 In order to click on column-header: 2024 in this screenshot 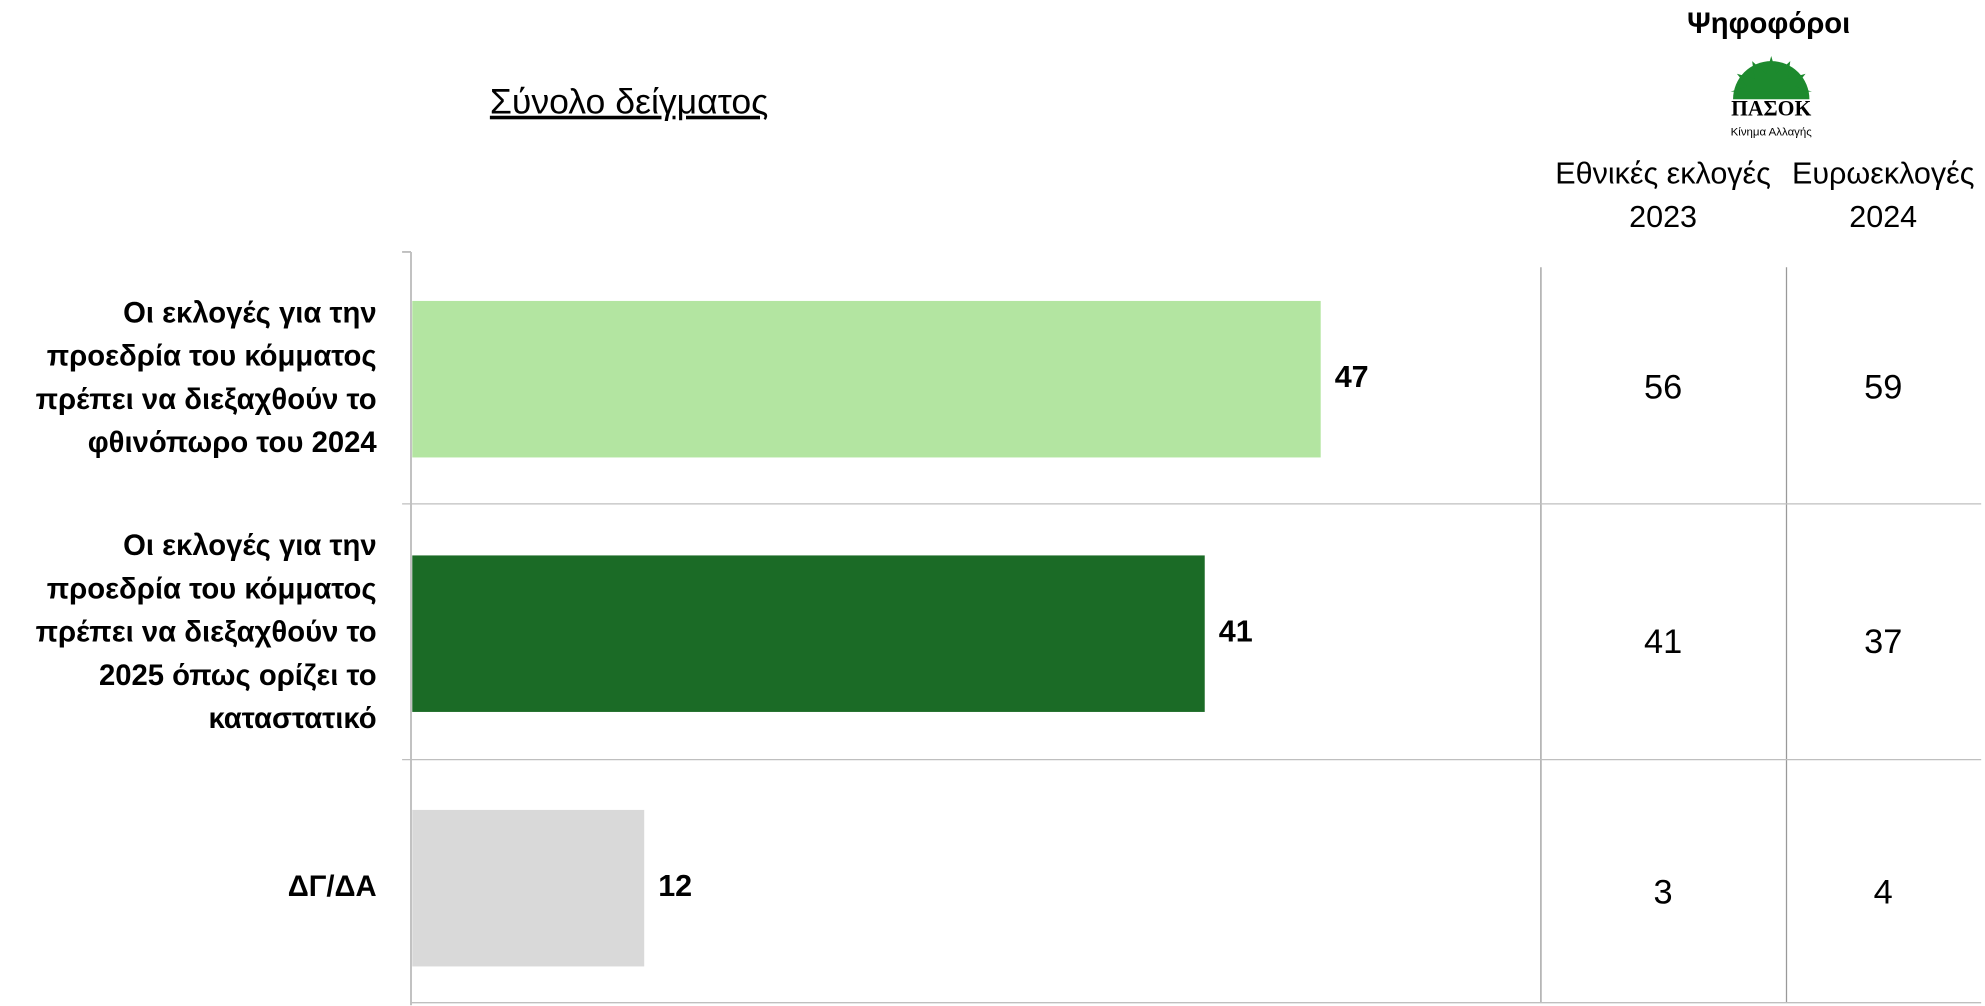, I will do `click(1883, 217)`.